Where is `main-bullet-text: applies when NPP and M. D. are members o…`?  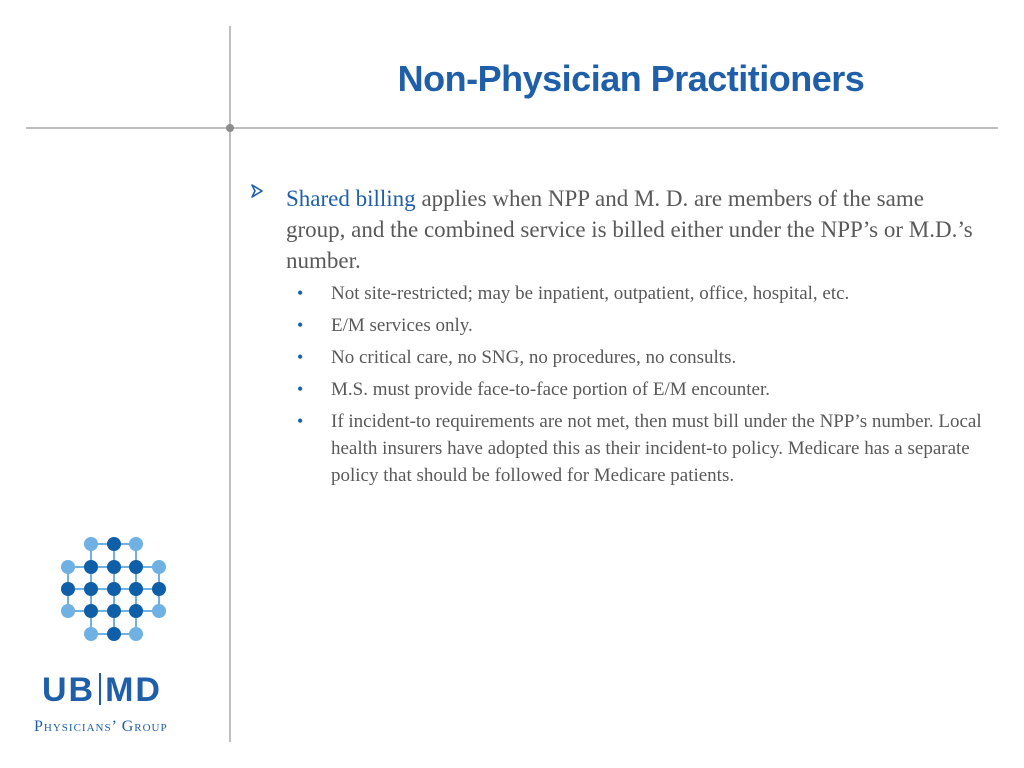 main-bullet-text: applies when NPP and M. D. are members o… is located at coordinates (629, 229).